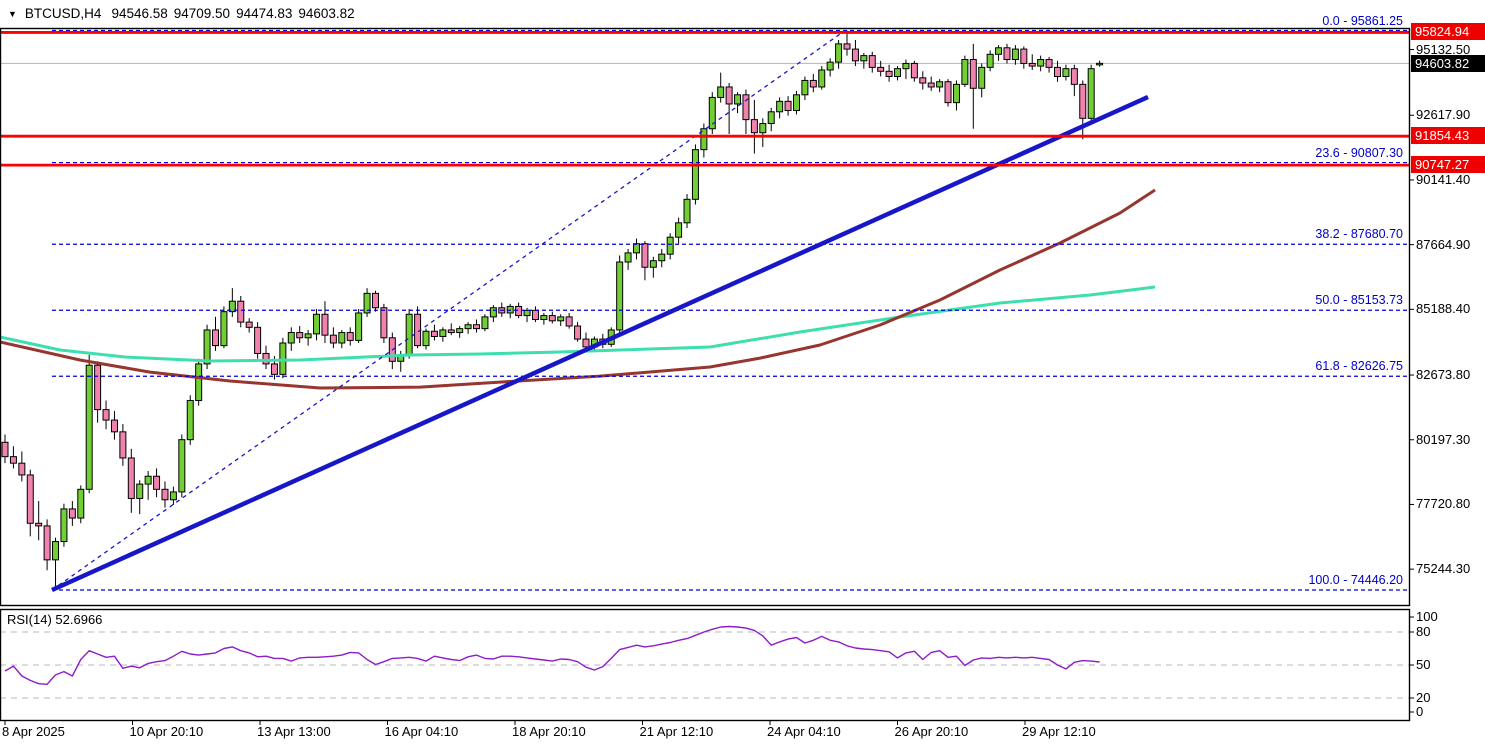 This screenshot has width=1485, height=747. Describe the element at coordinates (1359, 234) in the screenshot. I see `fibonacci-level-label: 38.2 - 87680.70` at that location.